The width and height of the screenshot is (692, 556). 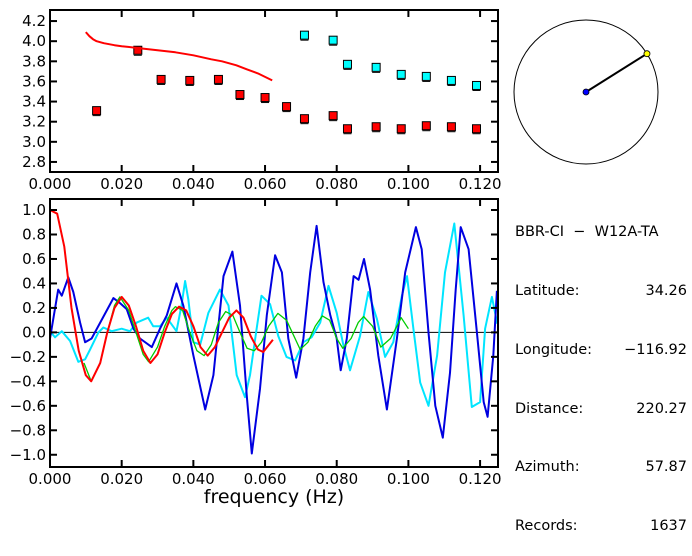 What do you see at coordinates (34, 81) in the screenshot?
I see `y-tick-label: 3.6` at bounding box center [34, 81].